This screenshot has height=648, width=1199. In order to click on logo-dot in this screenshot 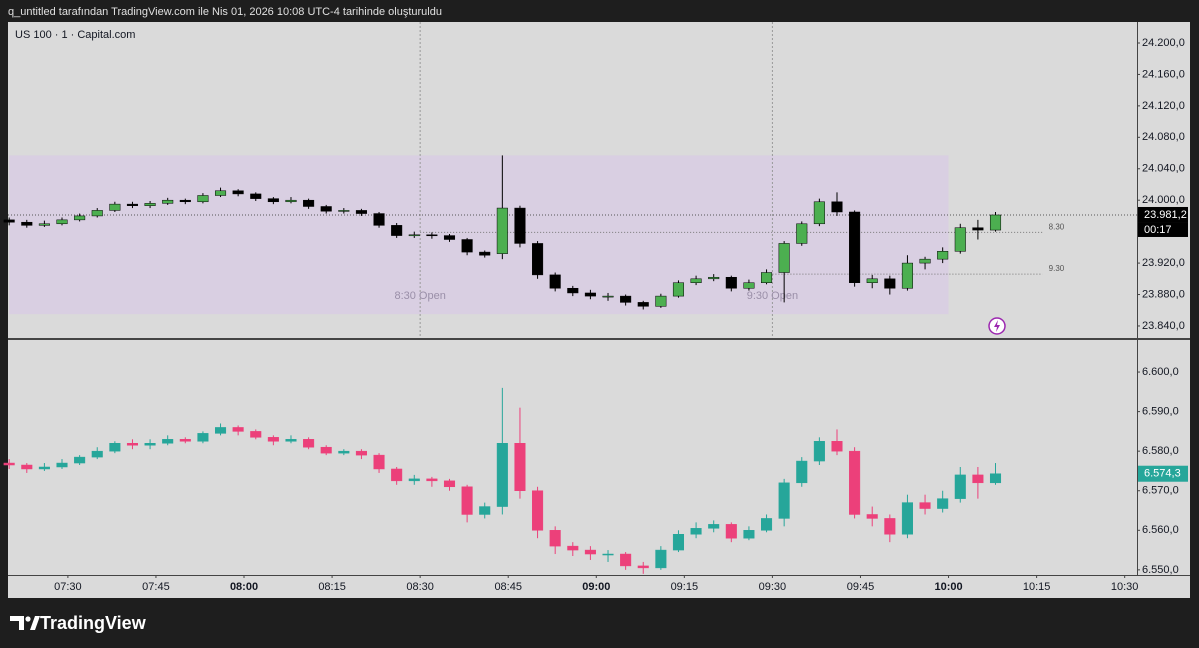, I will do `click(28, 619)`.